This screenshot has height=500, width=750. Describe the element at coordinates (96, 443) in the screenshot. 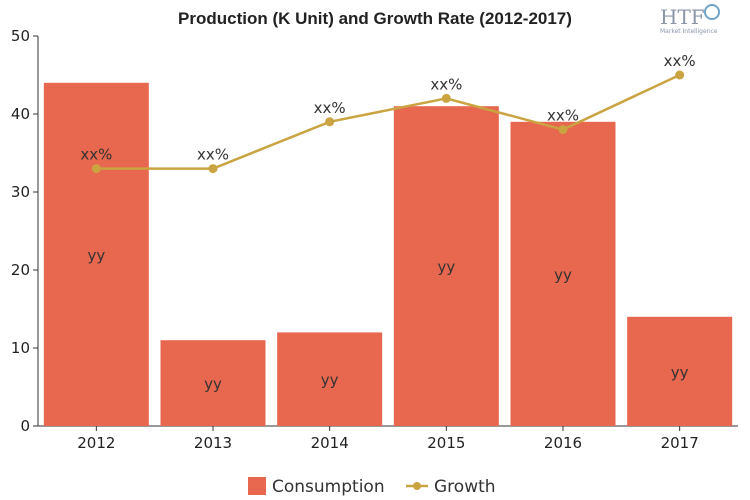

I see `x-tick-label: 2012` at that location.